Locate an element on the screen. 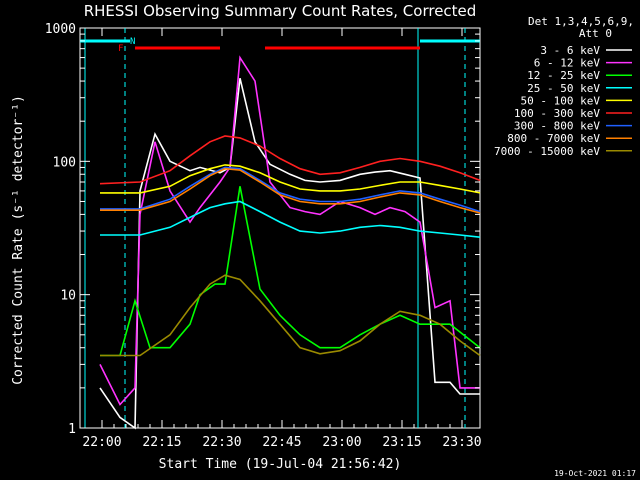 This screenshot has width=640, height=480. legend-header-line-1: Det 1,3,4,5,6,9, is located at coordinates (581, 21).